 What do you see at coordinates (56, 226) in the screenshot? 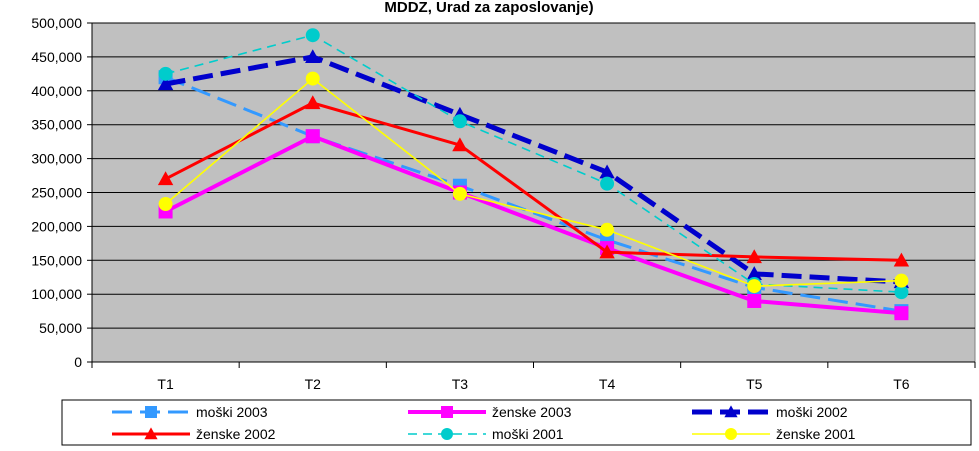
I see `y-tick-label: 200,000` at bounding box center [56, 226].